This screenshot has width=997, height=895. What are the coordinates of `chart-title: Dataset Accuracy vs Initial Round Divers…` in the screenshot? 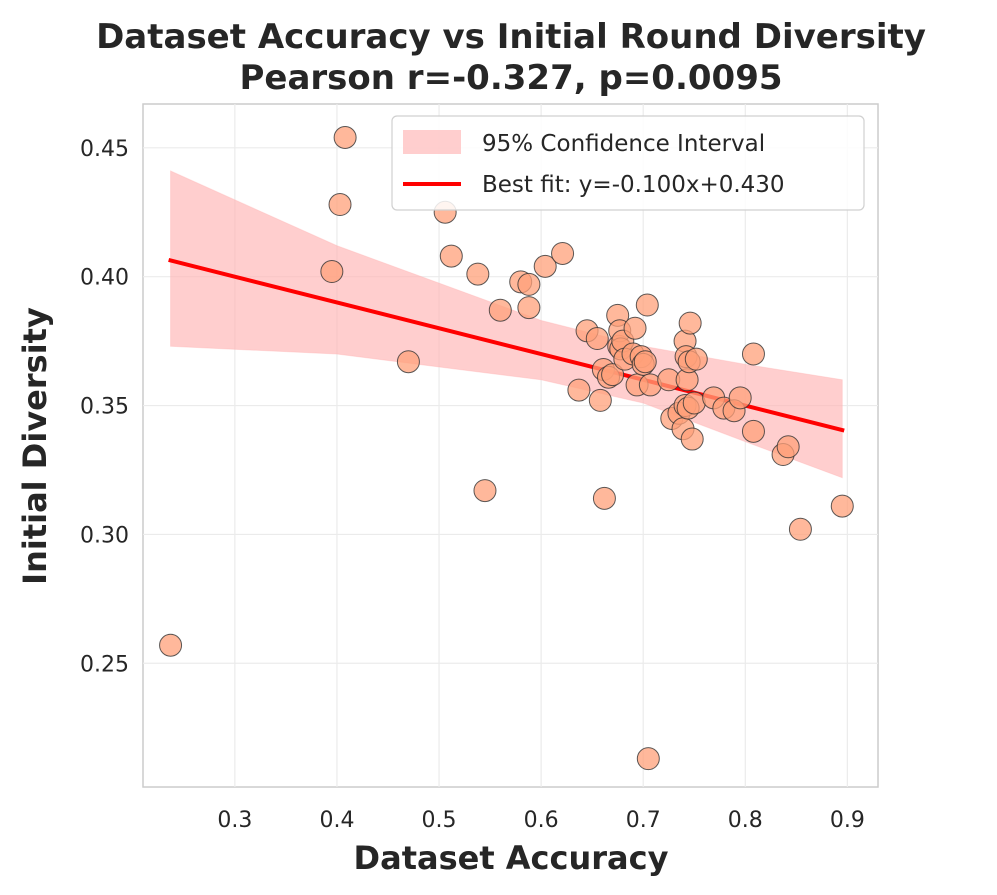 It's located at (511, 37).